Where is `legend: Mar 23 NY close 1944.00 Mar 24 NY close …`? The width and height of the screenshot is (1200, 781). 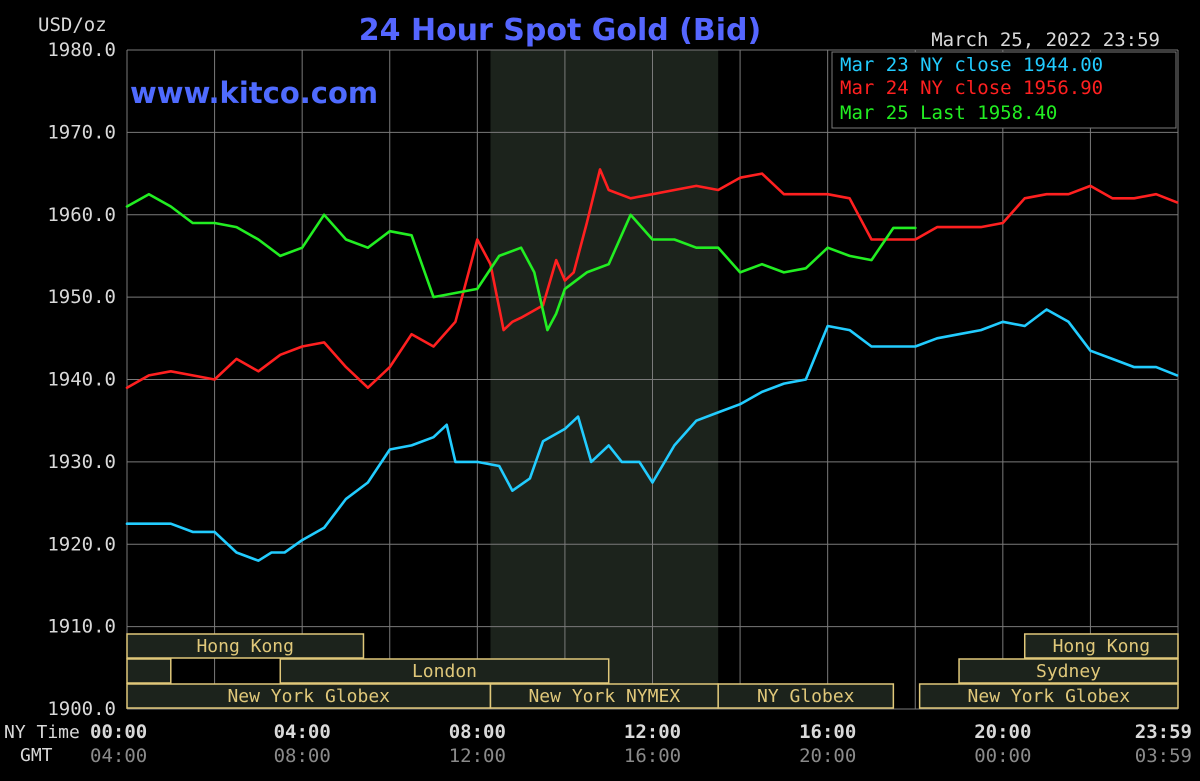 legend: Mar 23 NY close 1944.00 Mar 24 NY close … is located at coordinates (1004, 90).